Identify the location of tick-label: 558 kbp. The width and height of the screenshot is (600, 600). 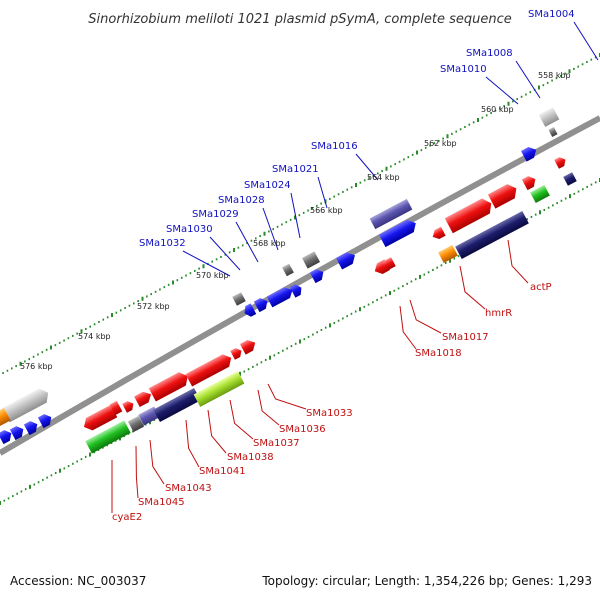
(554, 75).